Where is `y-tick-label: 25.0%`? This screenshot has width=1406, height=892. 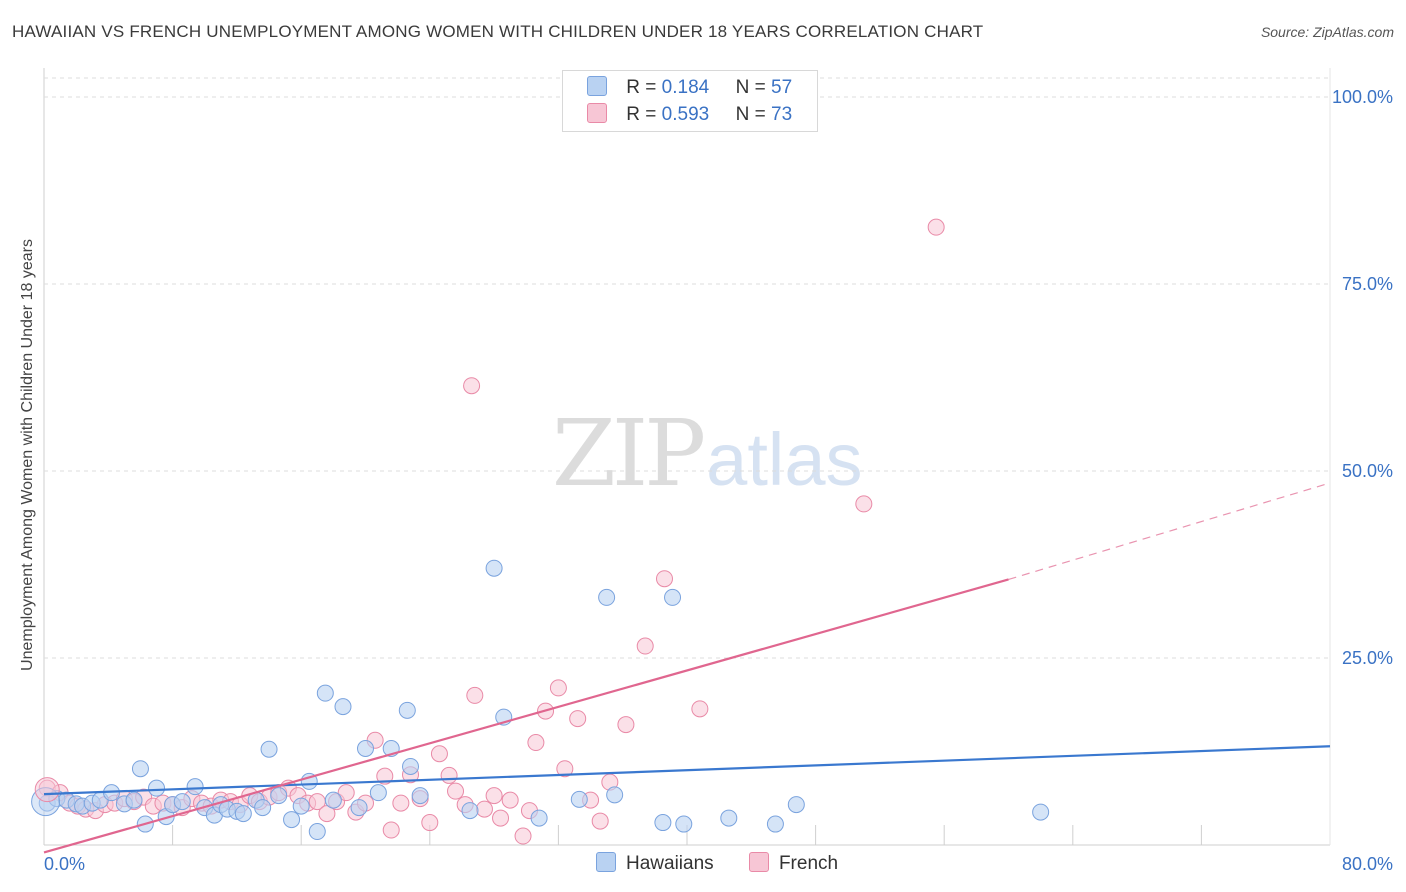 y-tick-label: 25.0% is located at coordinates (1367, 658).